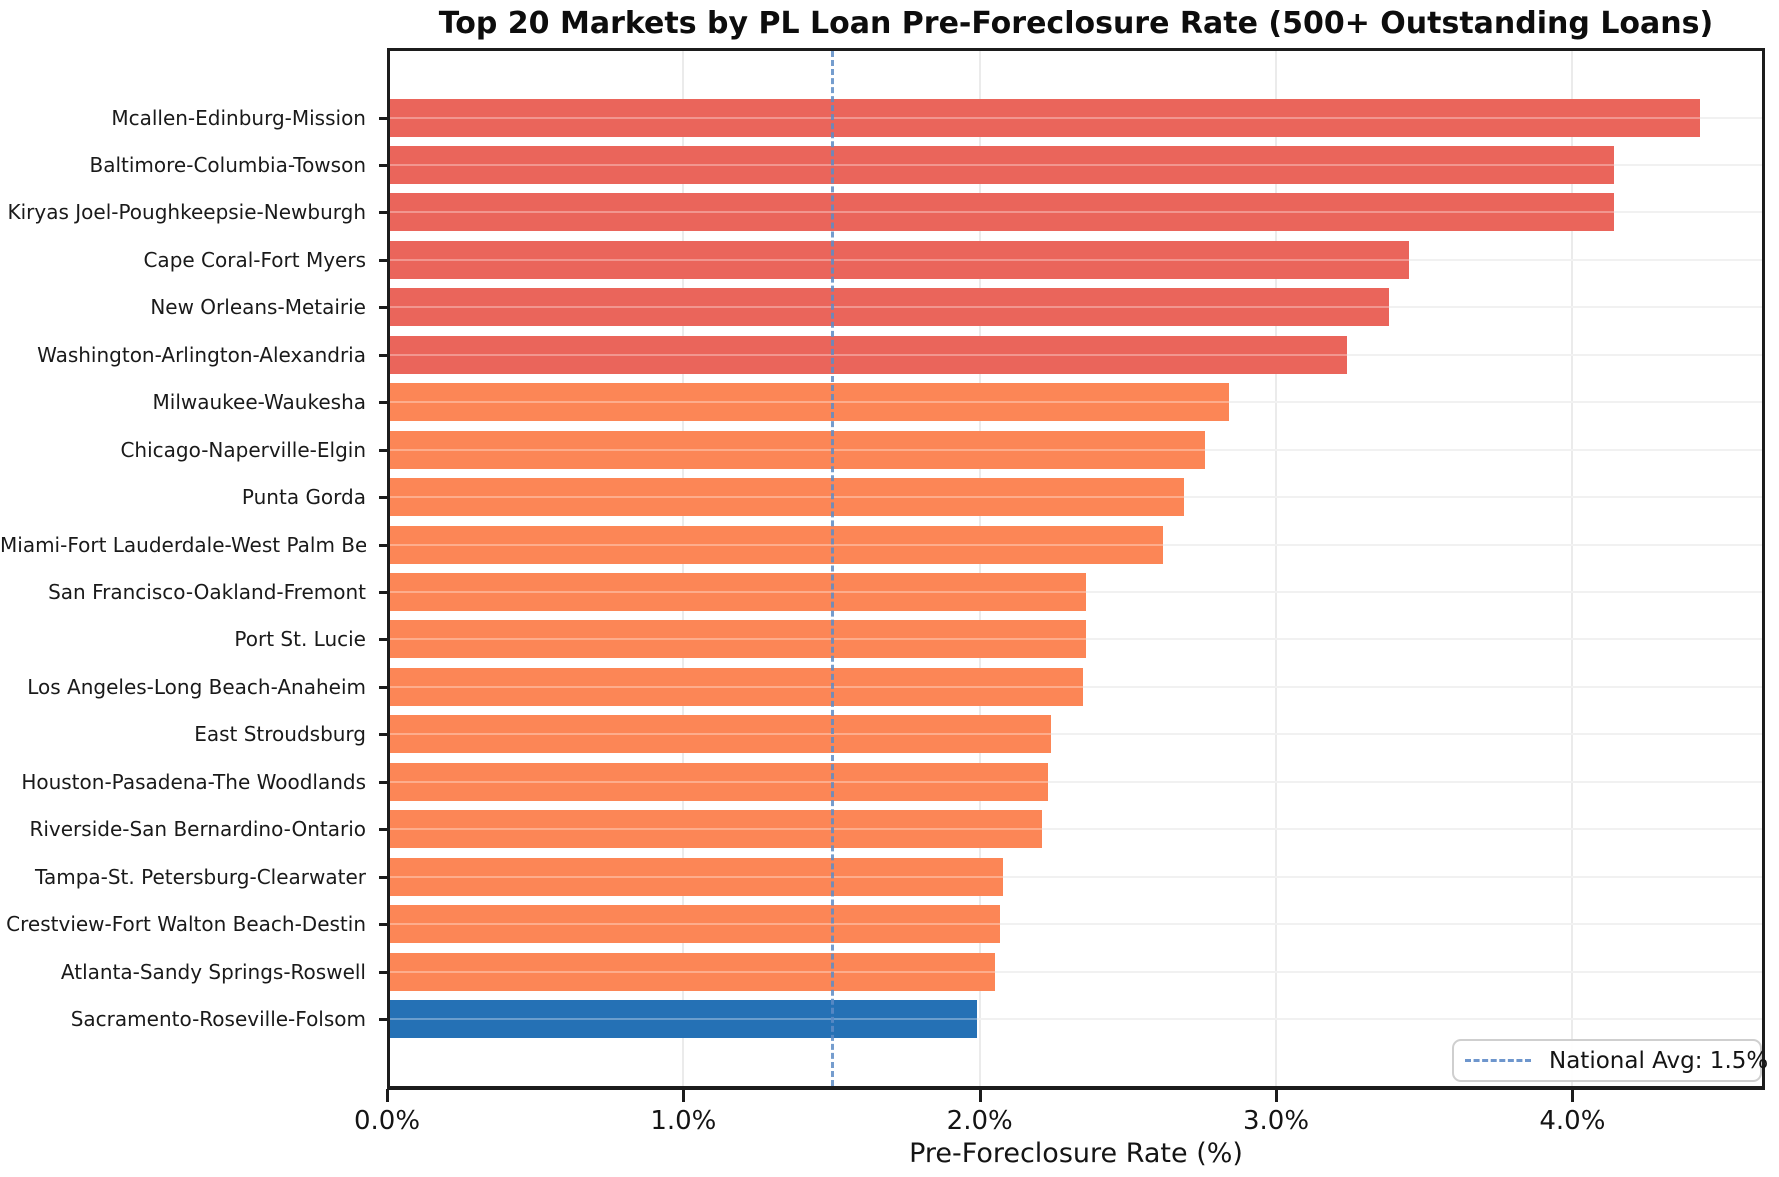 This screenshot has width=1779, height=1177. What do you see at coordinates (303, 497) in the screenshot?
I see `y-axis-label: Punta Gorda` at bounding box center [303, 497].